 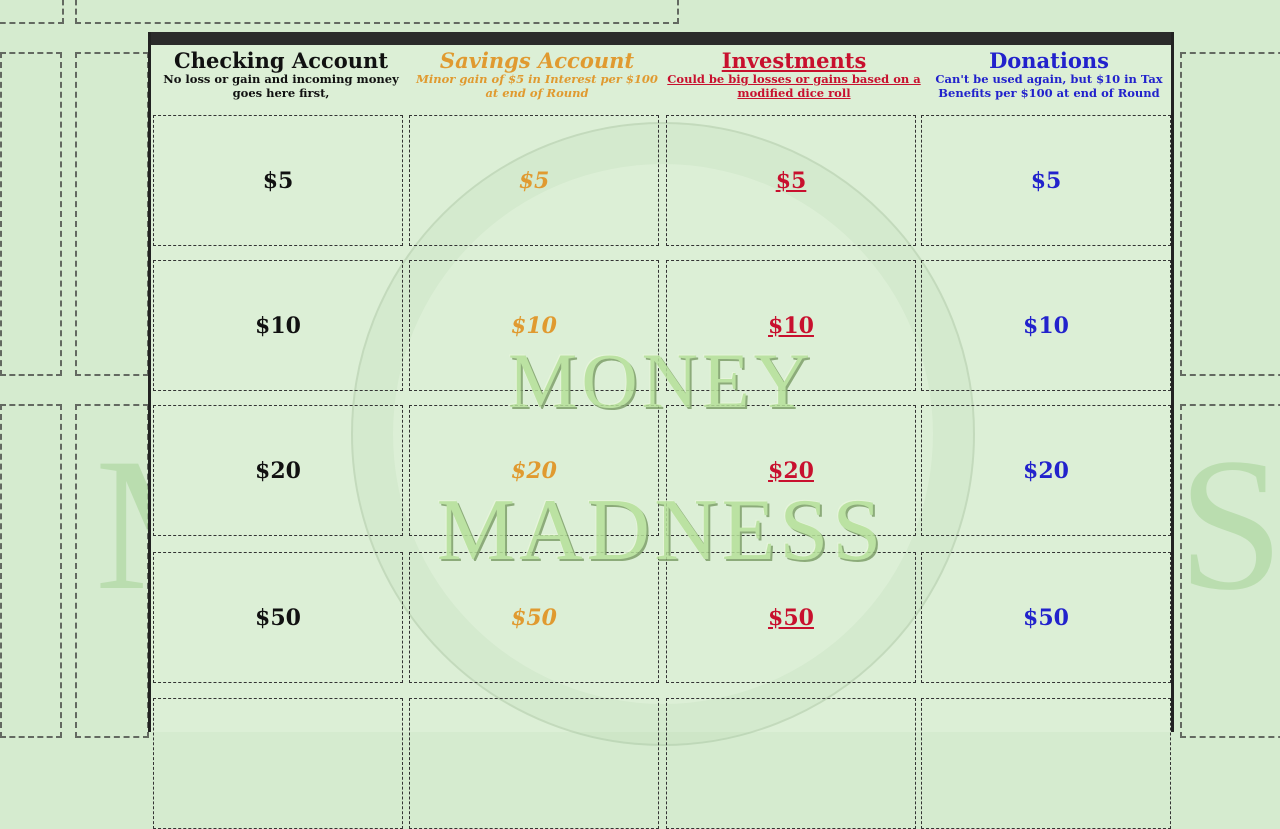 What do you see at coordinates (1046, 763) in the screenshot?
I see `donations-slot` at bounding box center [1046, 763].